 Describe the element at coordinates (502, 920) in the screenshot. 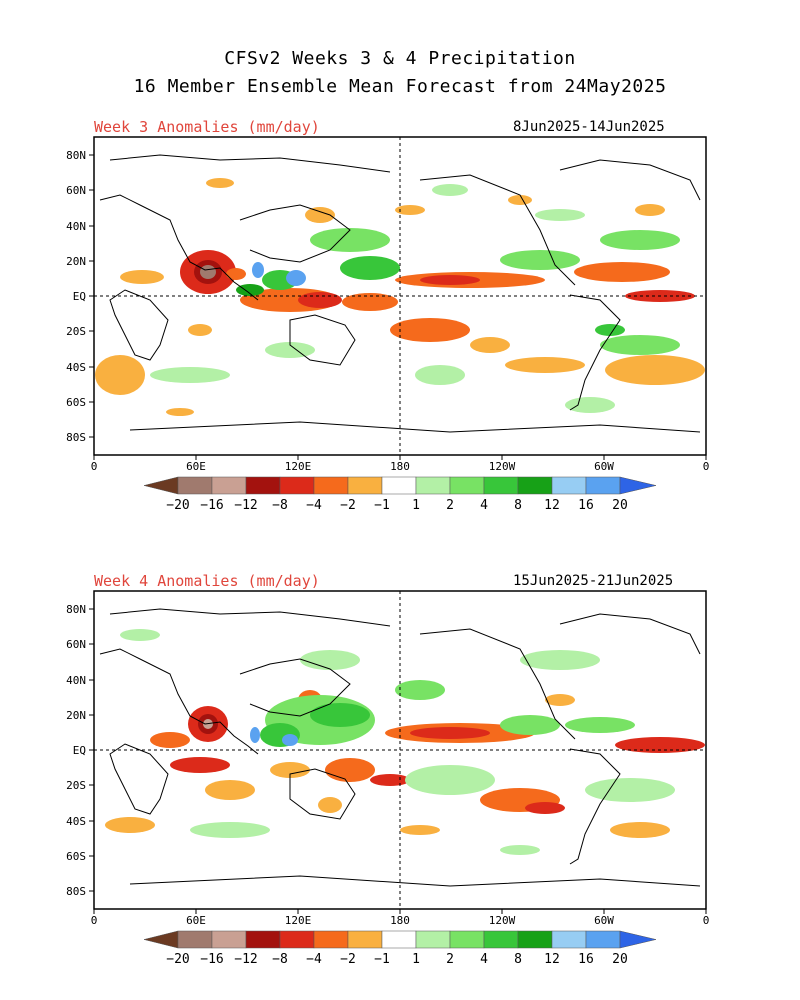

I see `week4-lon-120W: 120W` at that location.